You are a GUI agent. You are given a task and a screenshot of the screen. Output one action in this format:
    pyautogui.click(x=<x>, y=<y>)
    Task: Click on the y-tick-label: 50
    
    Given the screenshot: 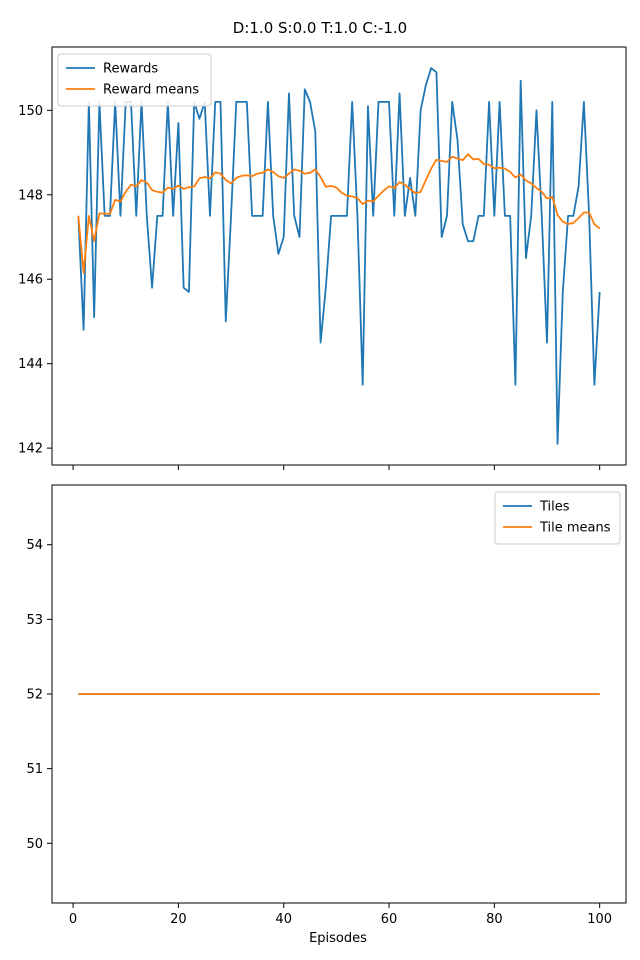 What is the action you would take?
    pyautogui.click(x=34, y=844)
    